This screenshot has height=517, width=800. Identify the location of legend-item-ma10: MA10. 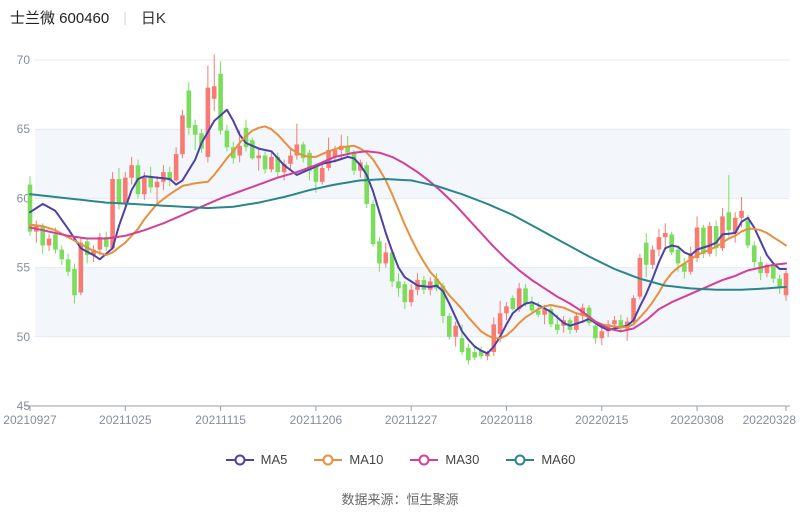
(348, 459).